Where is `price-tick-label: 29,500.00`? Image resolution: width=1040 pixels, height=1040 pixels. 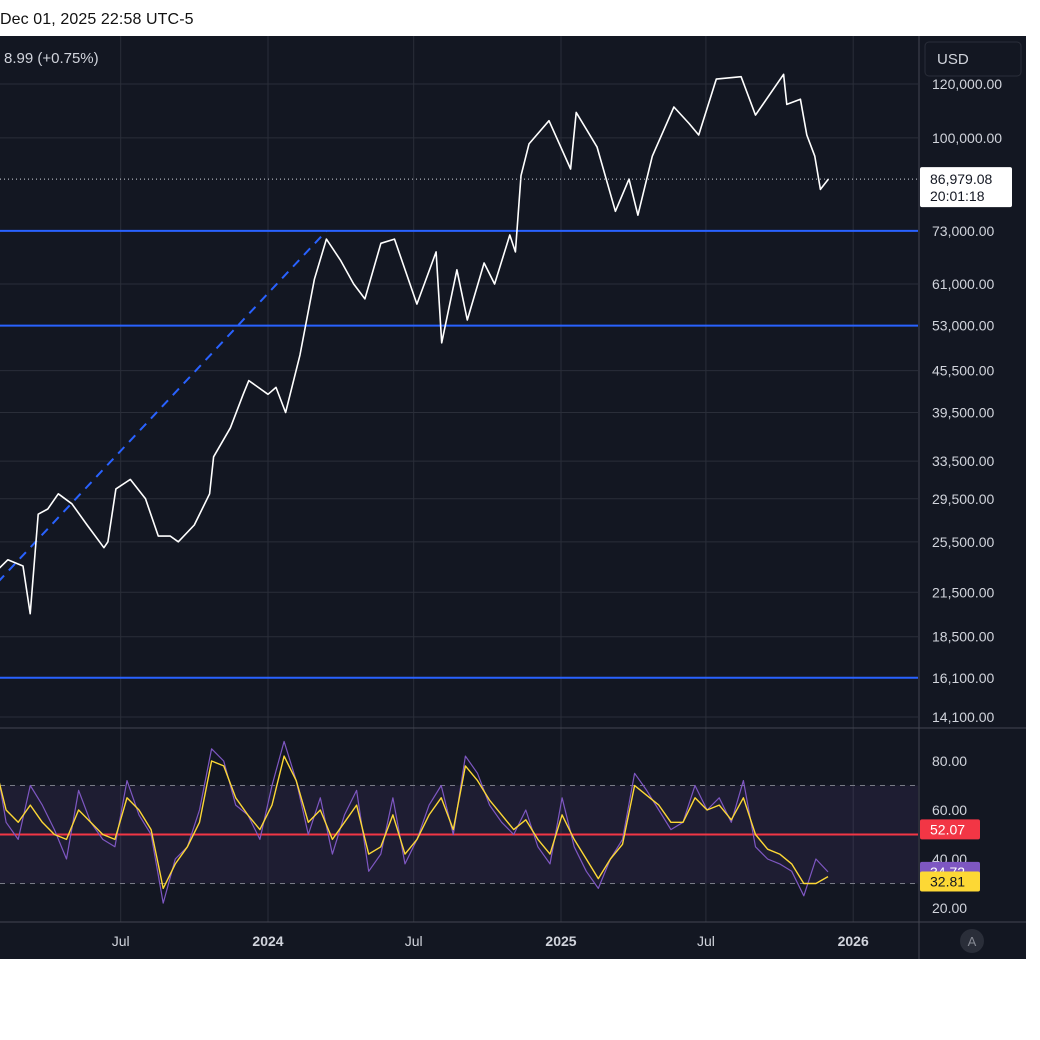
price-tick-label: 29,500.00 is located at coordinates (963, 499).